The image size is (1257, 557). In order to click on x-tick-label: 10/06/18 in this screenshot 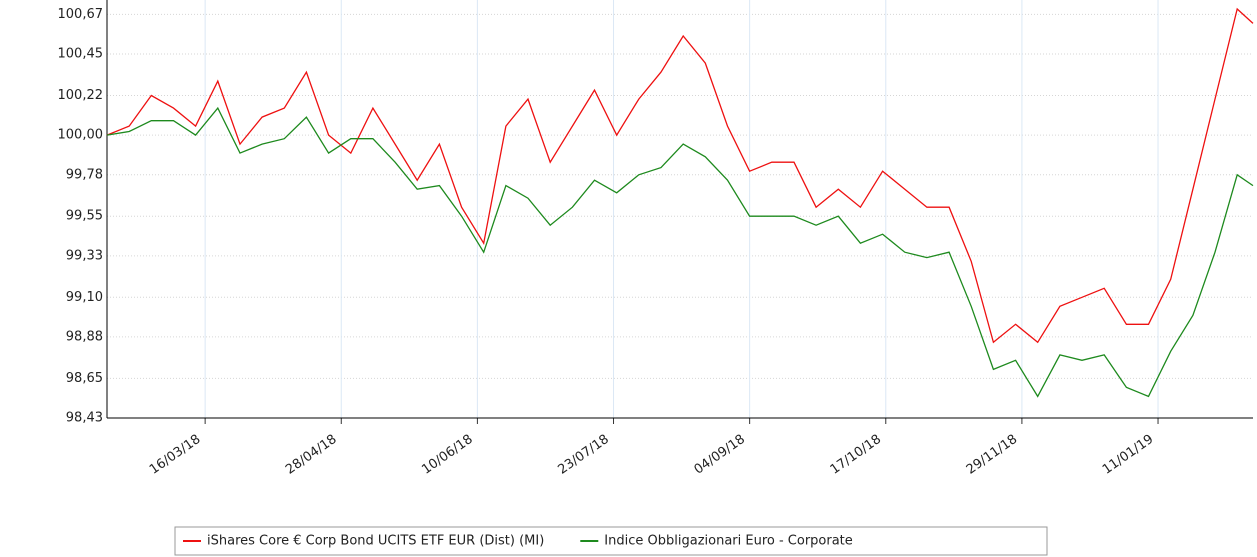, I will do `click(447, 455)`.